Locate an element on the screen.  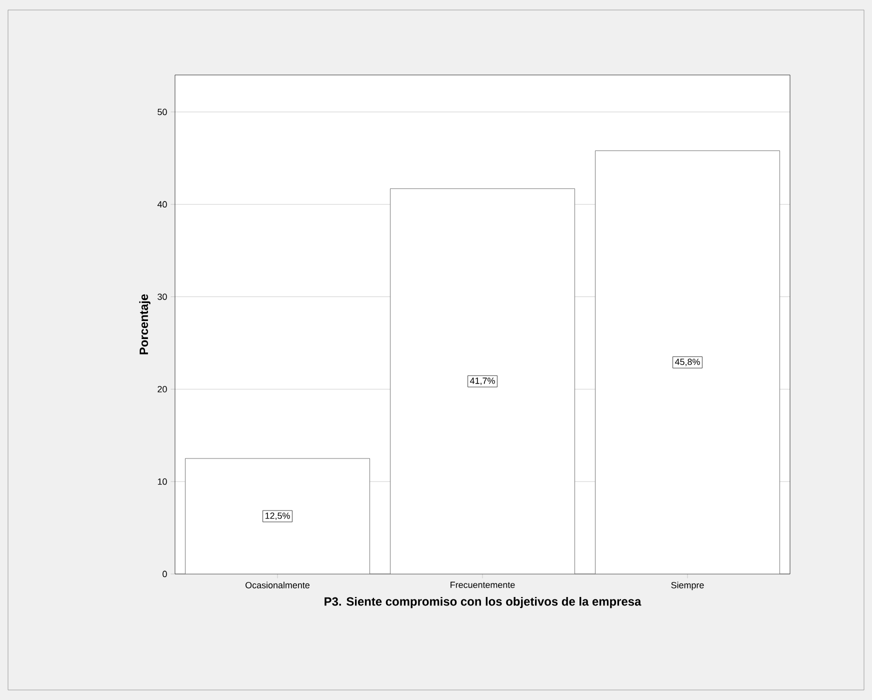
y-tick-label: 20 is located at coordinates (162, 389).